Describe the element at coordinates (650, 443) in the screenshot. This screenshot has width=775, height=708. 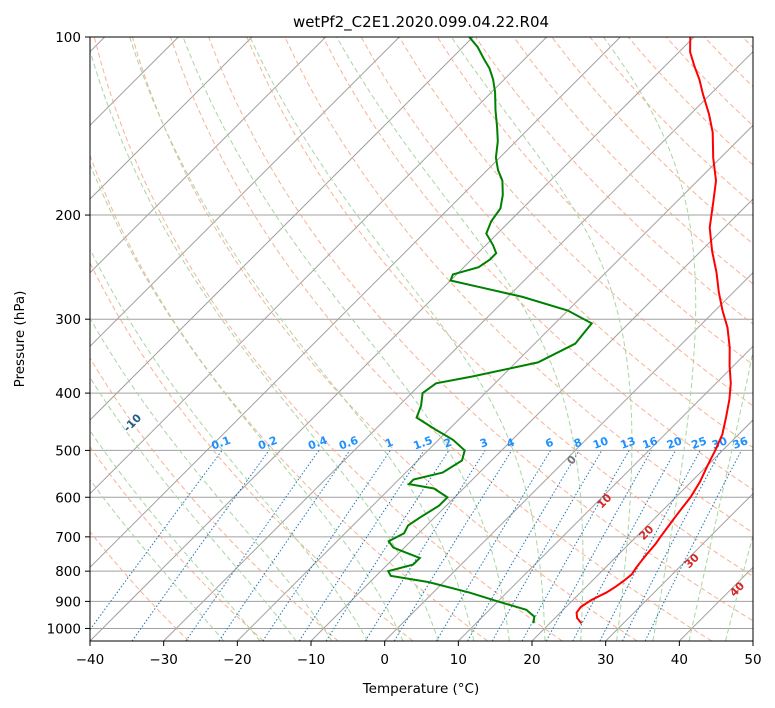
I see `mixing-ratio-label: 16` at that location.